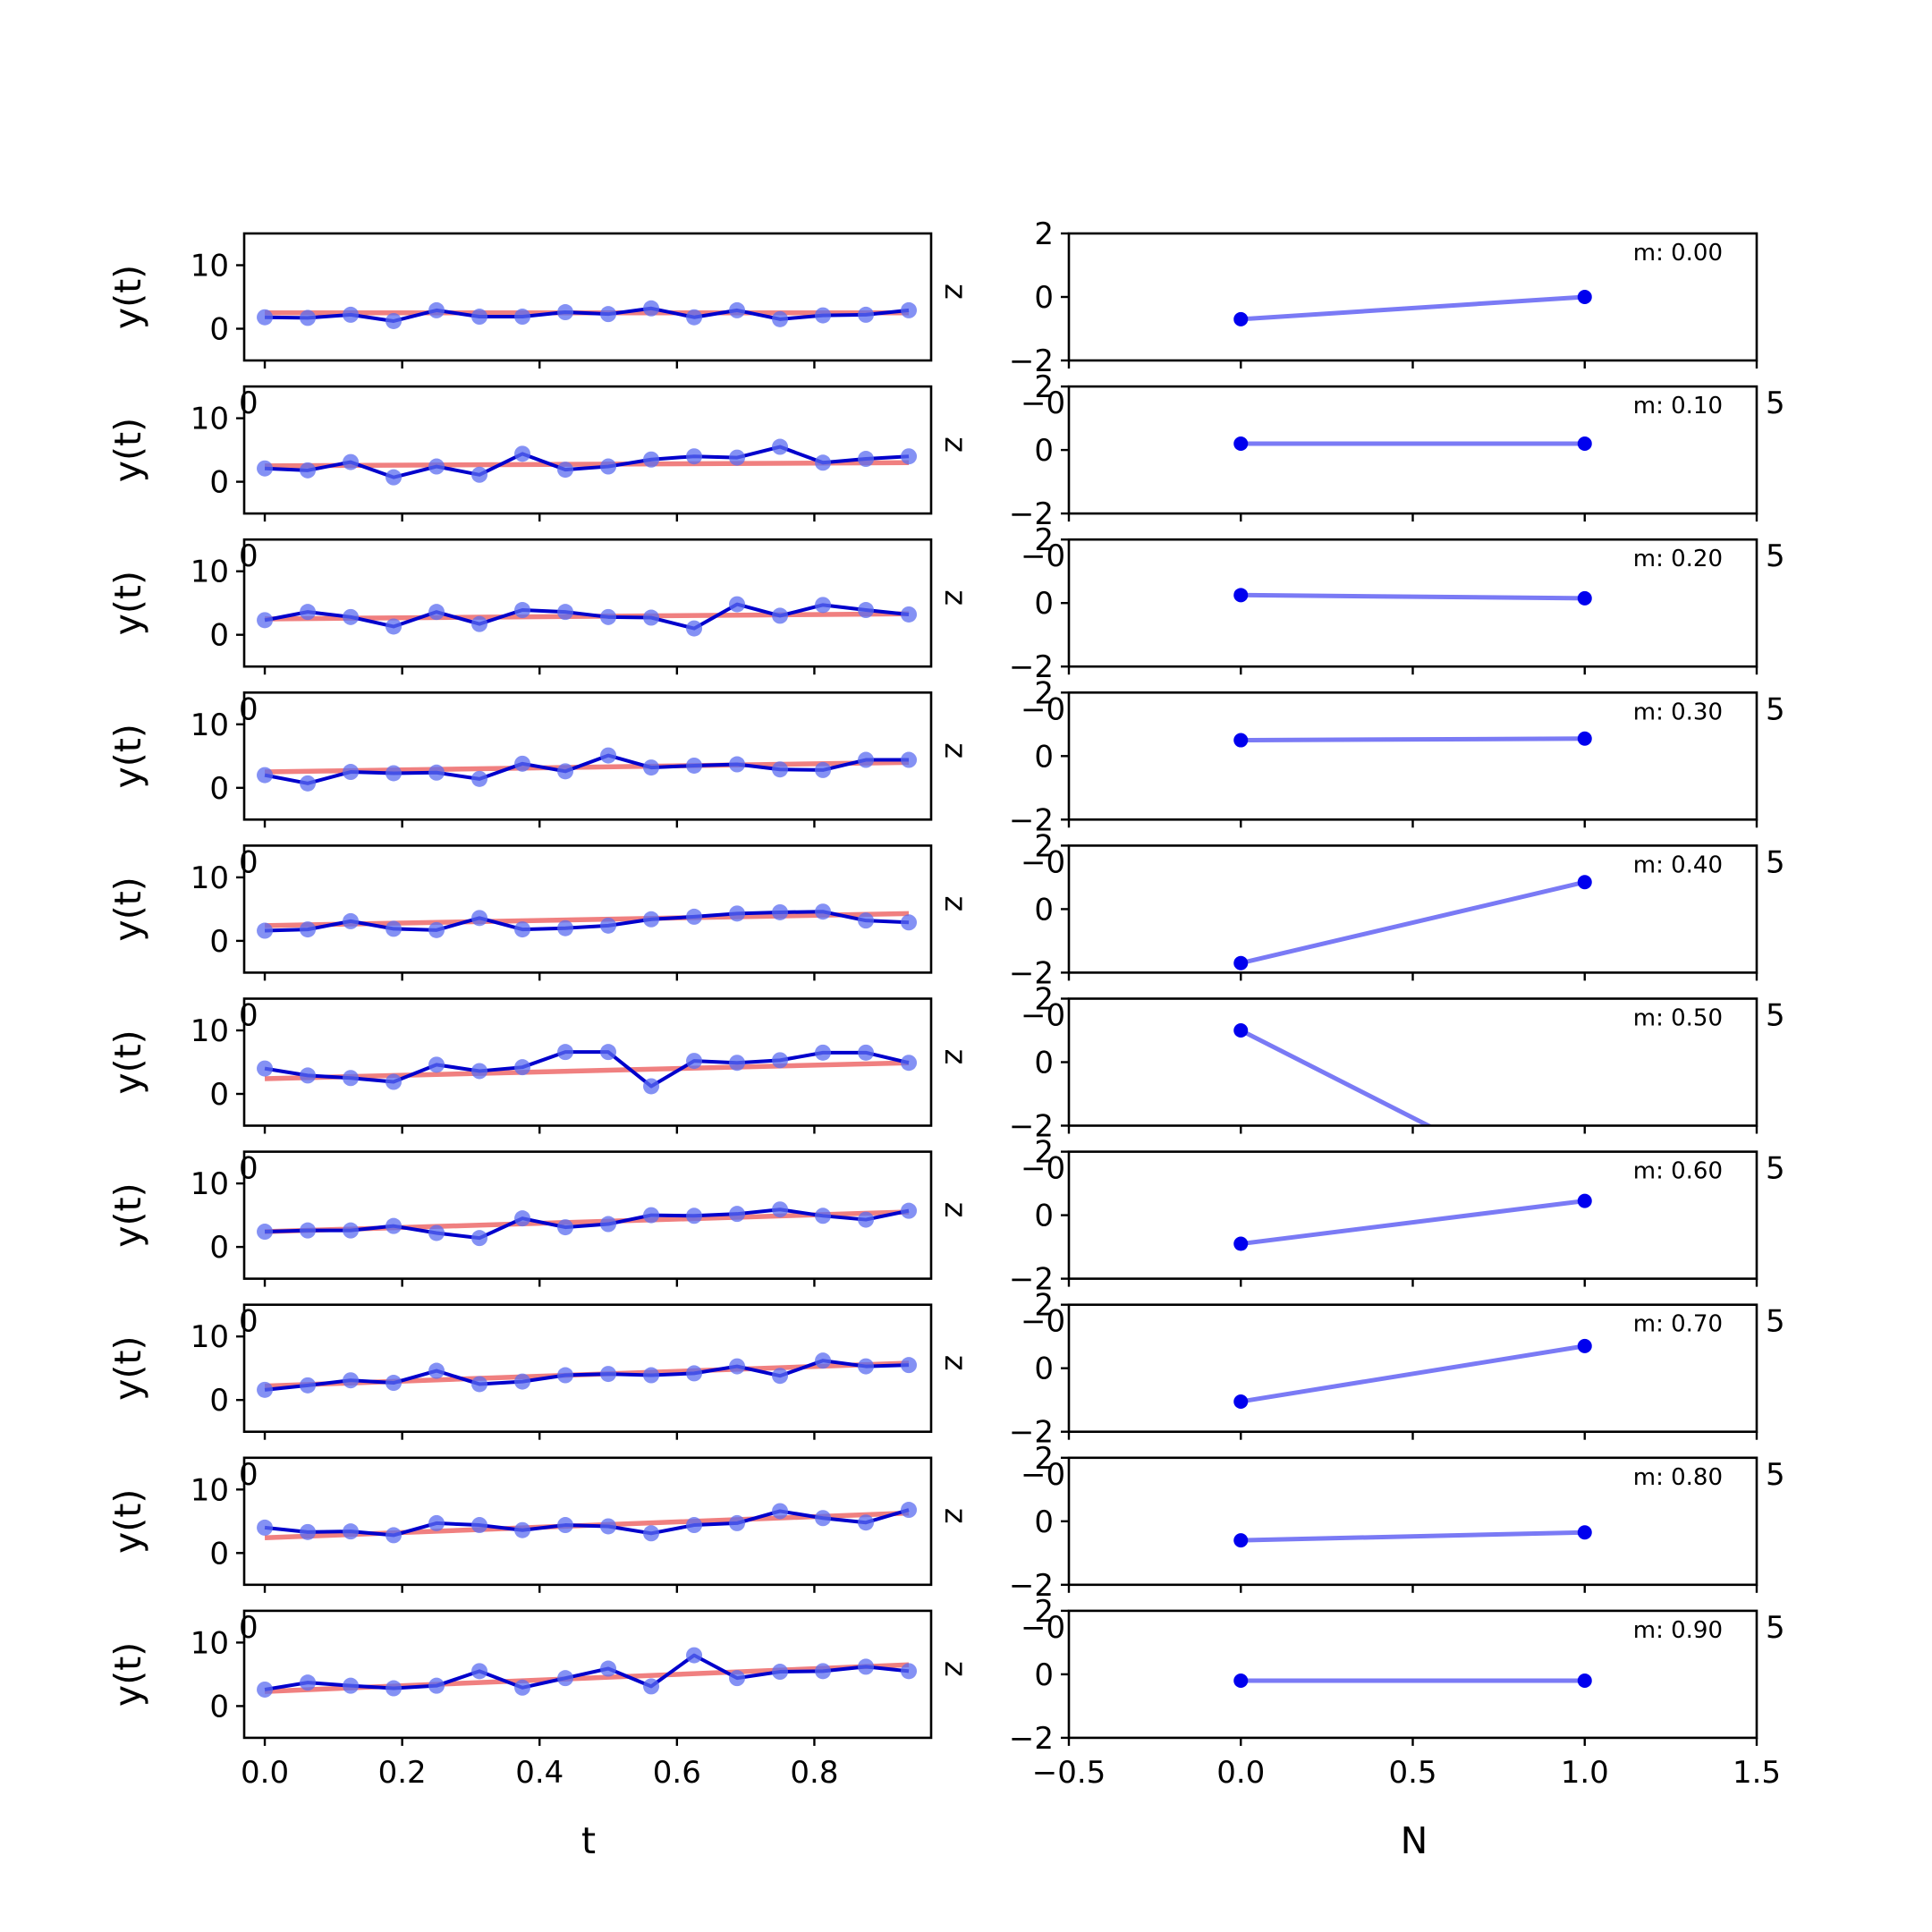  What do you see at coordinates (1397, 450) in the screenshot?
I see `right-axes: m: 0.10 −0 5 −2 0 2` at bounding box center [1397, 450].